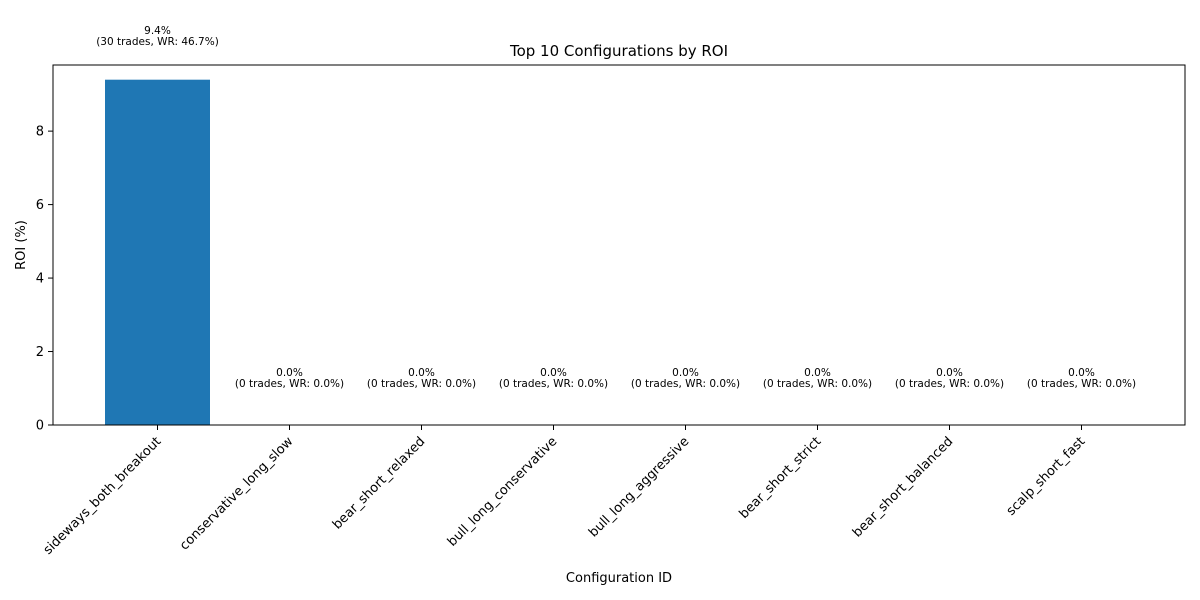 The height and width of the screenshot is (600, 1200). I want to click on x-tick-label: sideways_both_breakout, so click(103, 496).